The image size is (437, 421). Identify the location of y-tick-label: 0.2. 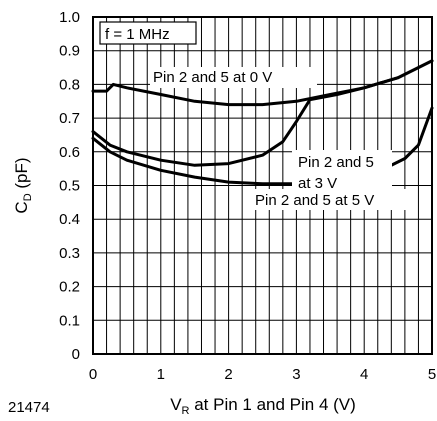
(69, 287).